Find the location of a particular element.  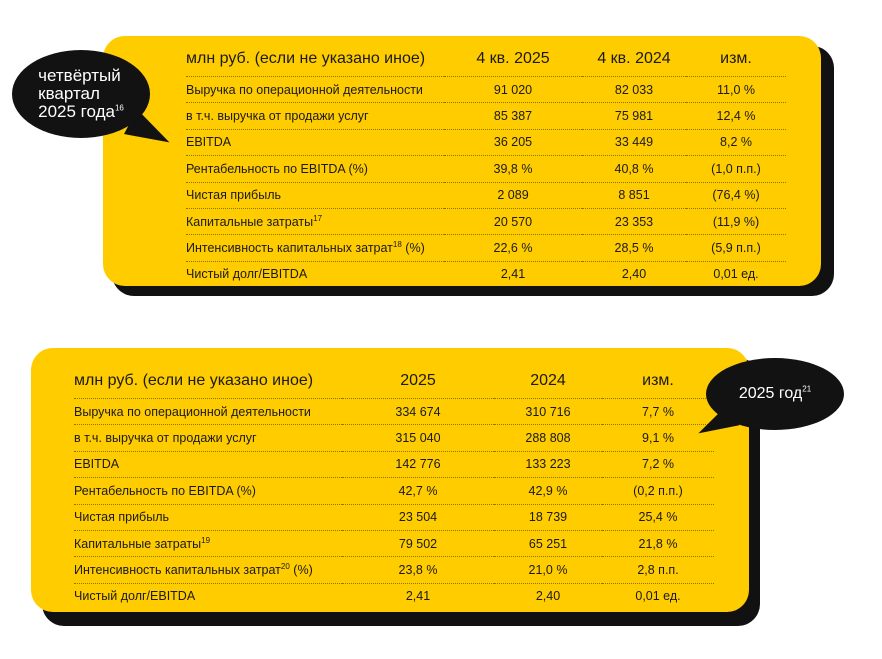

row-value-current: 85 387 is located at coordinates (513, 116).